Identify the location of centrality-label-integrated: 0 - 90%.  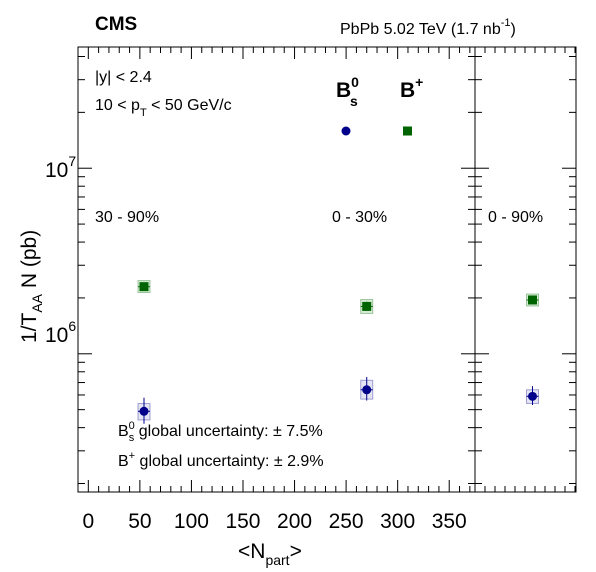
(515, 217).